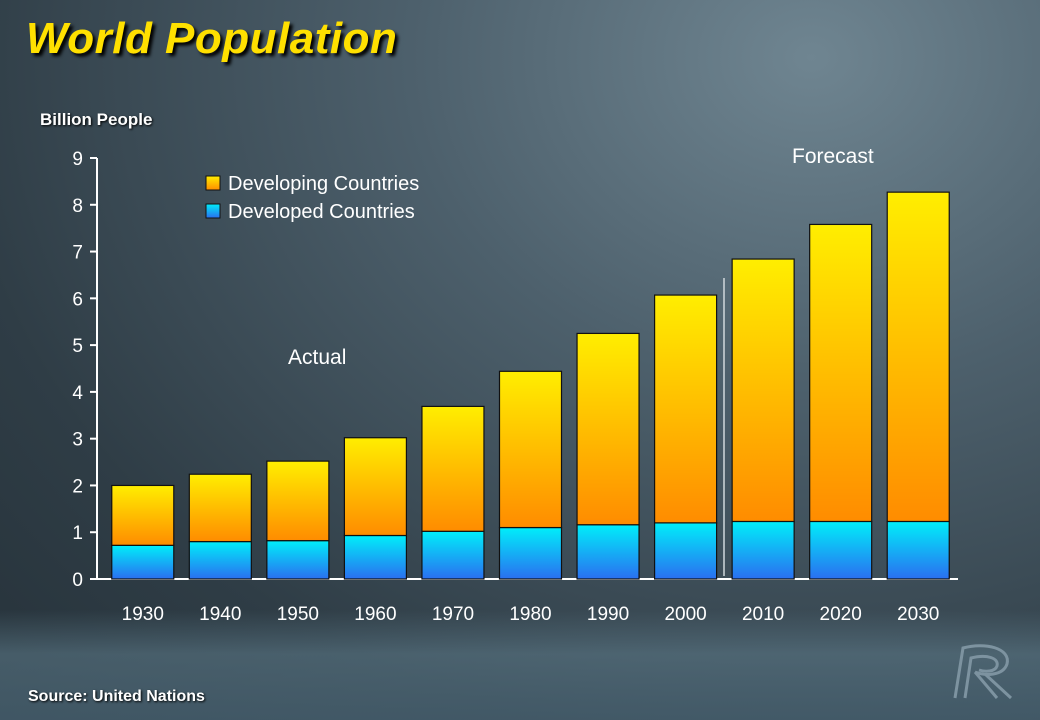 The height and width of the screenshot is (720, 1040). What do you see at coordinates (317, 357) in the screenshot?
I see `annotation-actual: Actual` at bounding box center [317, 357].